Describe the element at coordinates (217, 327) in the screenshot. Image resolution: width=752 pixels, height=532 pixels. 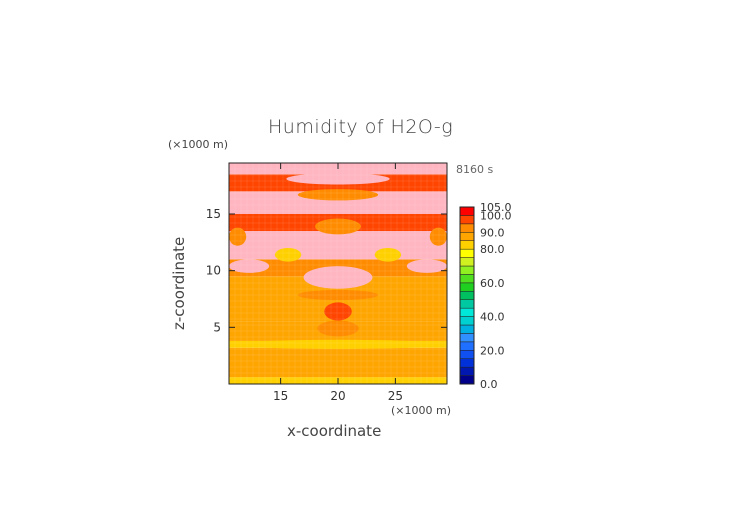
I see `y-tick-label: 5` at that location.